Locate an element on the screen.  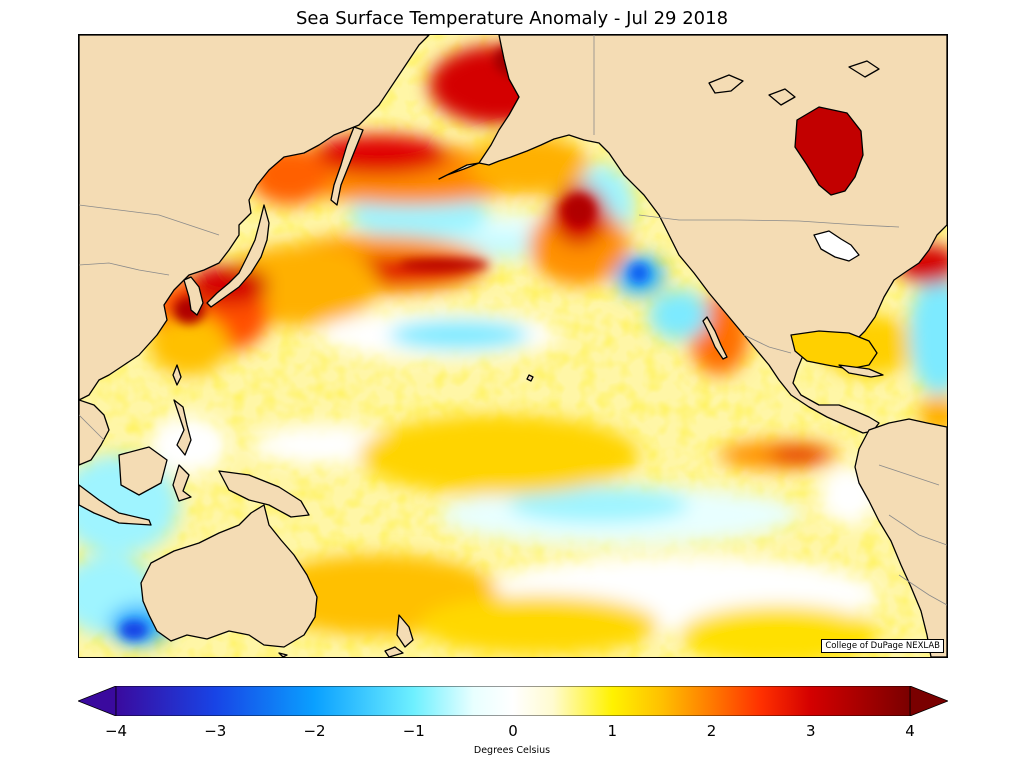
gulf-of-mexico is located at coordinates (834, 350).